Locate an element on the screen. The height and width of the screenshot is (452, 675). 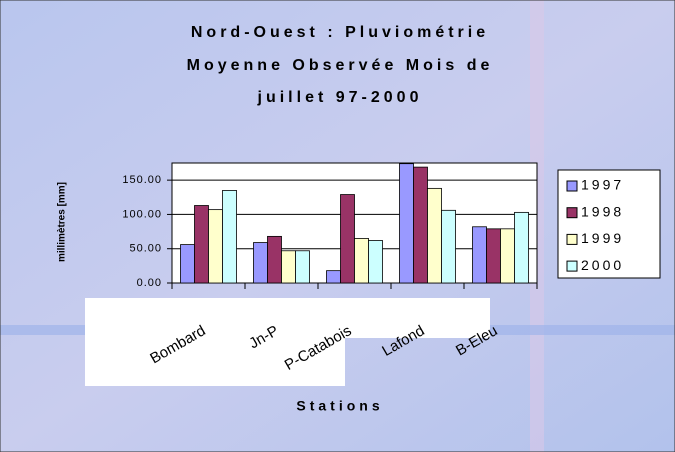
x-axis-label: Stations is located at coordinates (339, 406).